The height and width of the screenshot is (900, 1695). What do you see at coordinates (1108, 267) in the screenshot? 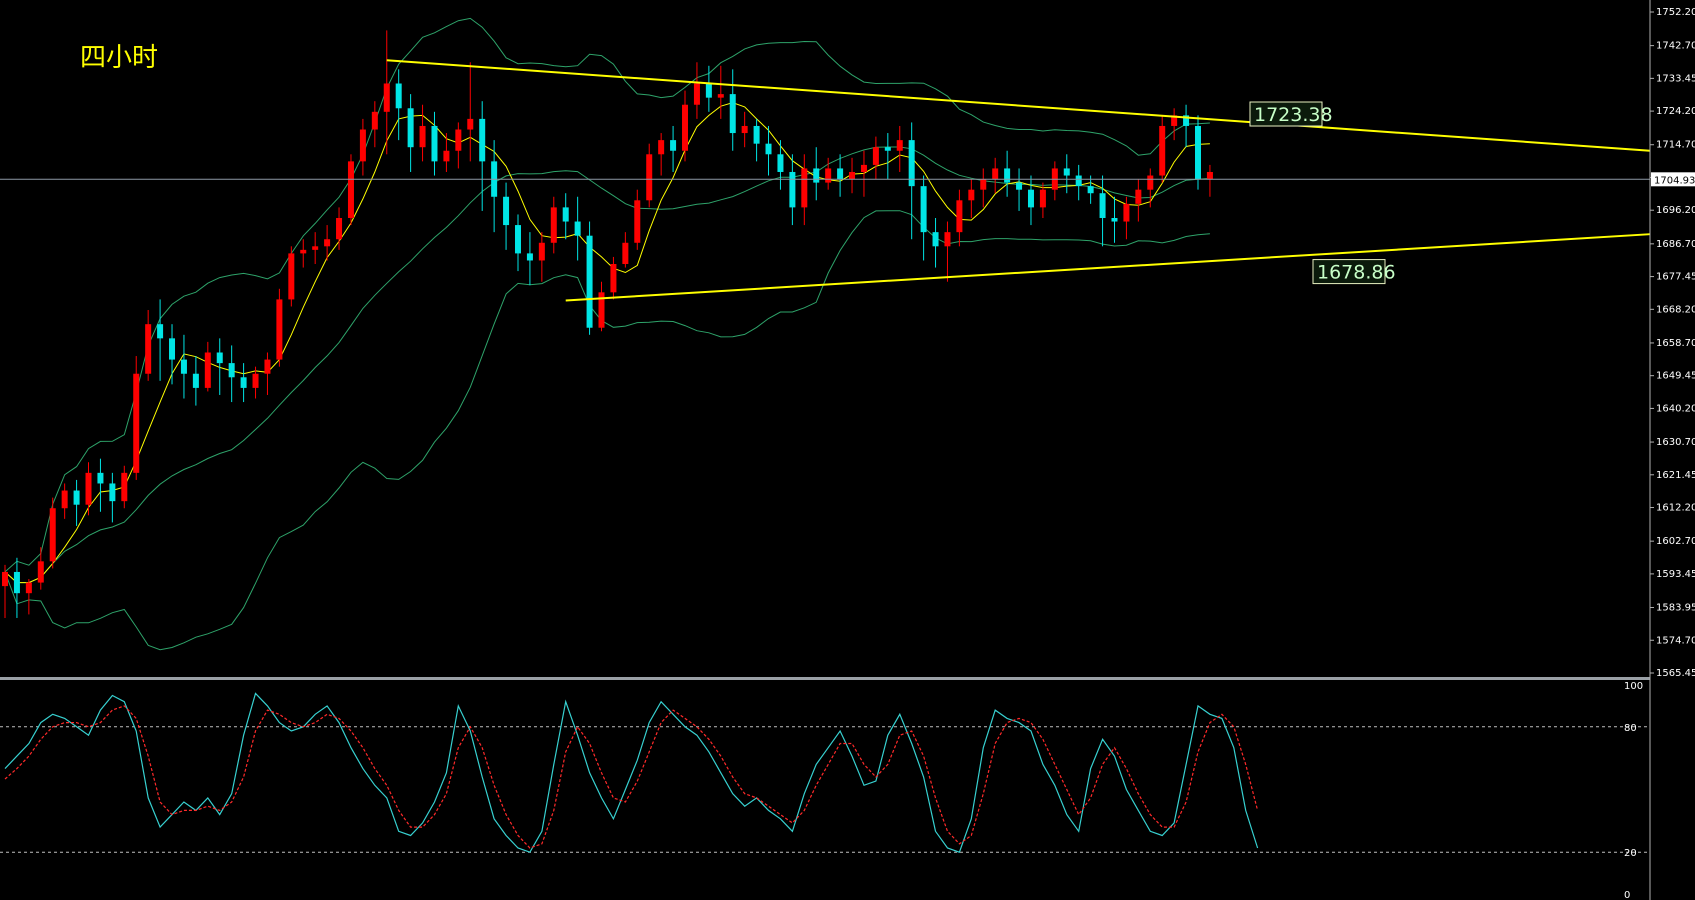
I see `support-trendline` at bounding box center [1108, 267].